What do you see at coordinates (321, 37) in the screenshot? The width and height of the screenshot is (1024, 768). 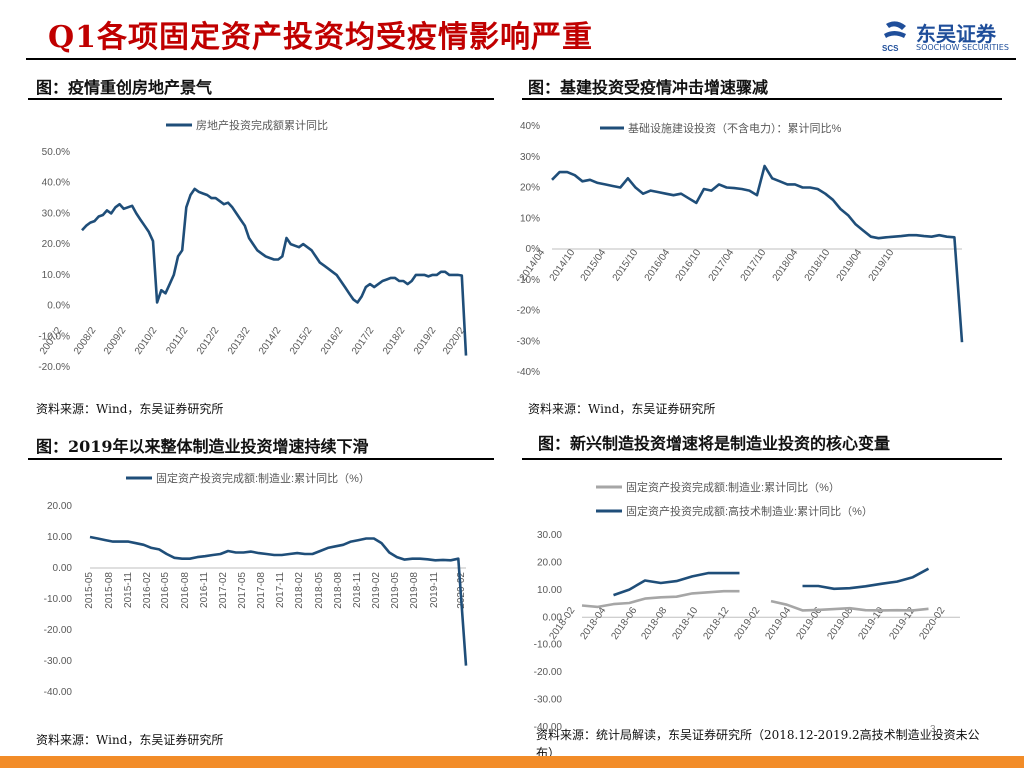 I see `page-title: Q1各项固定资产投资均受疫情影响严重` at bounding box center [321, 37].